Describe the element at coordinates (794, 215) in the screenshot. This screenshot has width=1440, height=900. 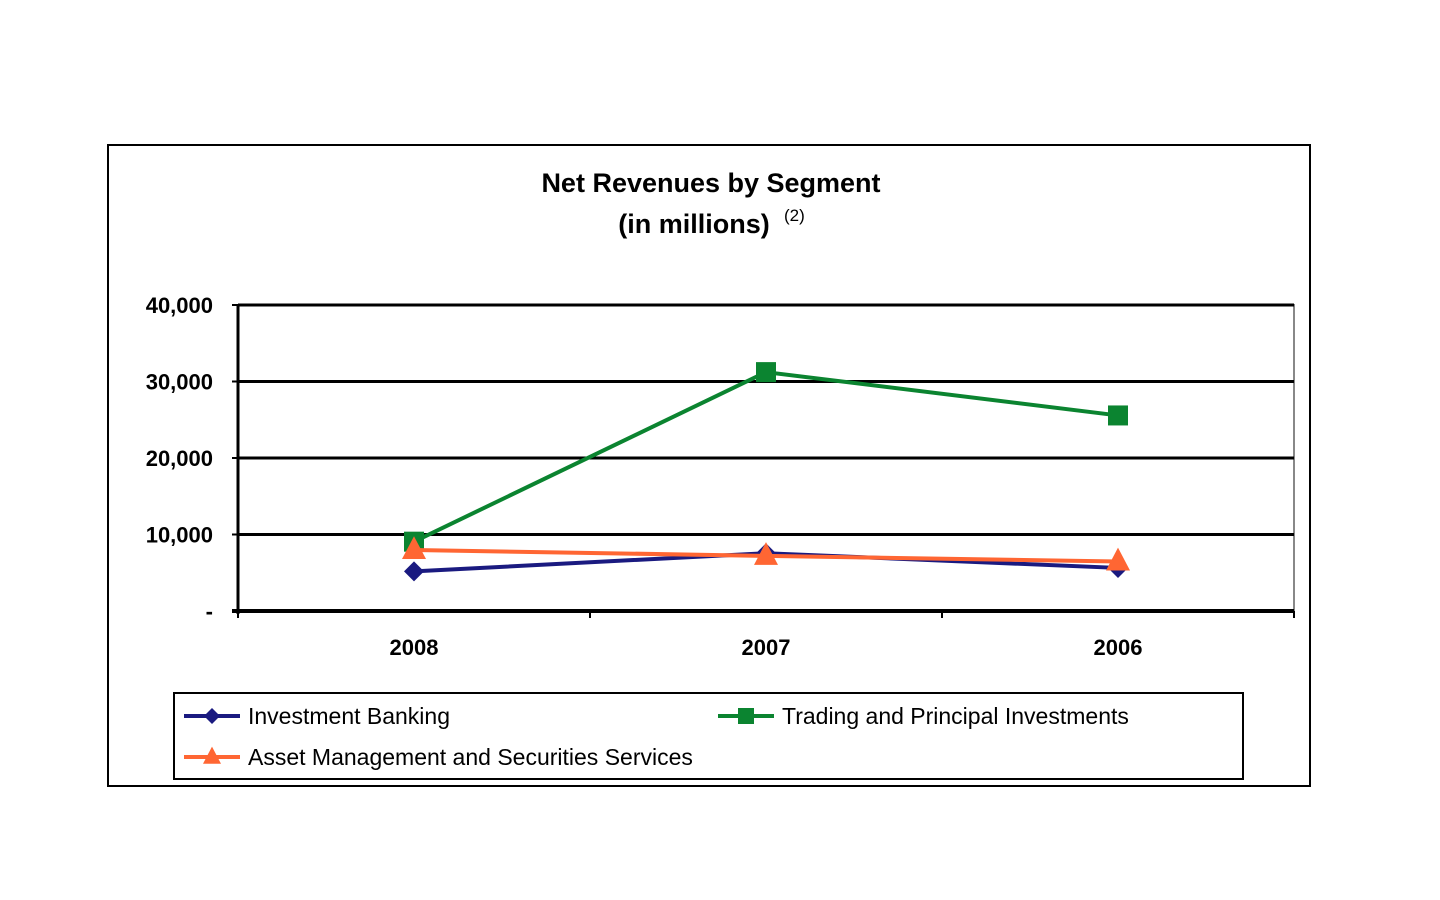
I see `chart-subtitle-note: (2)` at that location.